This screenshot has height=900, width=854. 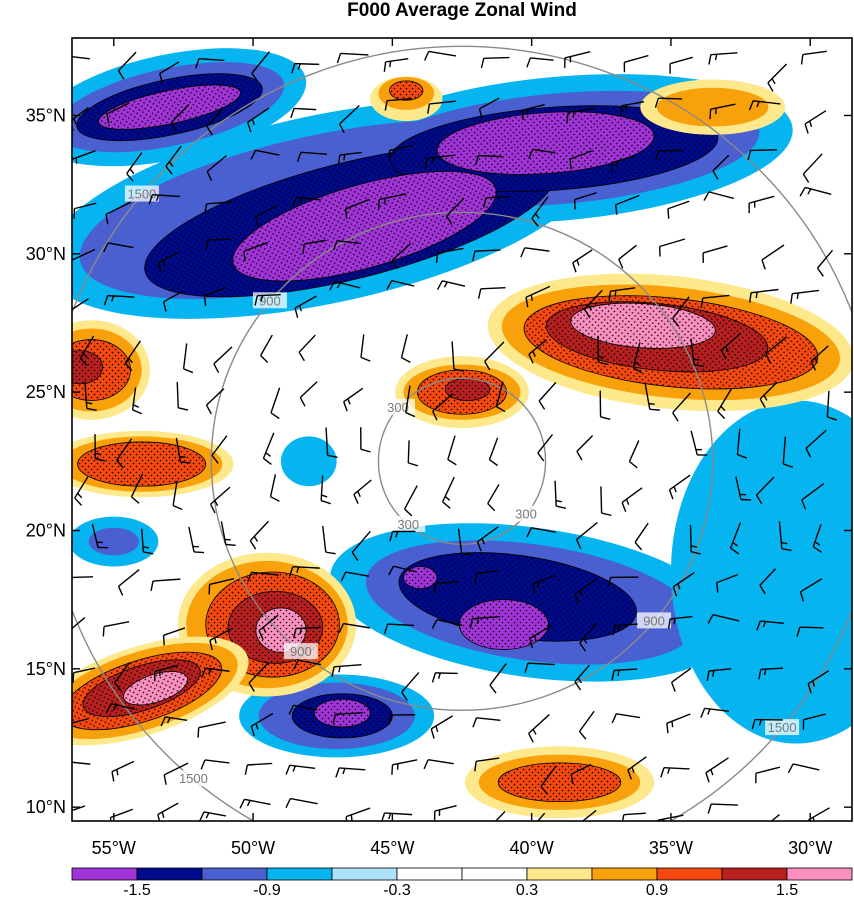 I want to click on range-circle-label: 900, so click(x=654, y=620).